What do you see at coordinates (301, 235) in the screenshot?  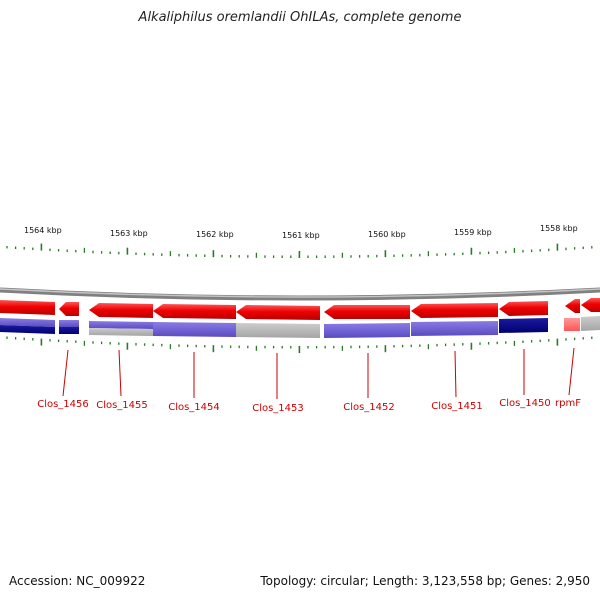 I see `kbp-label: 1561 kbp` at bounding box center [301, 235].